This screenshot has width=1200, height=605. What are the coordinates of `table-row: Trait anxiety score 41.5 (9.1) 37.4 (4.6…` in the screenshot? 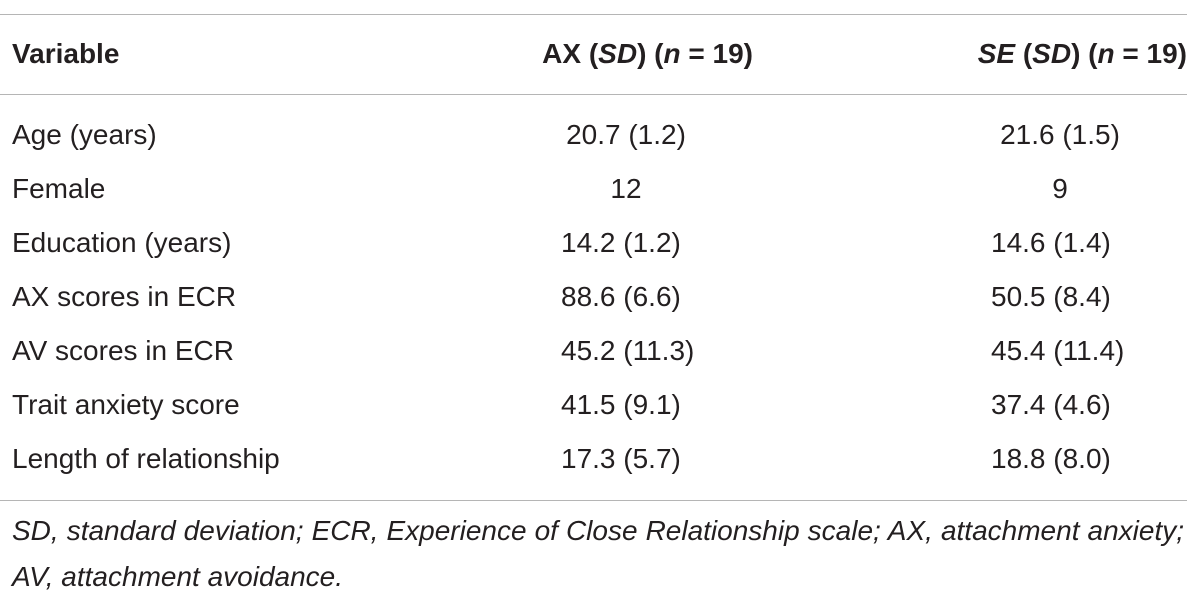 It's located at (593, 405).